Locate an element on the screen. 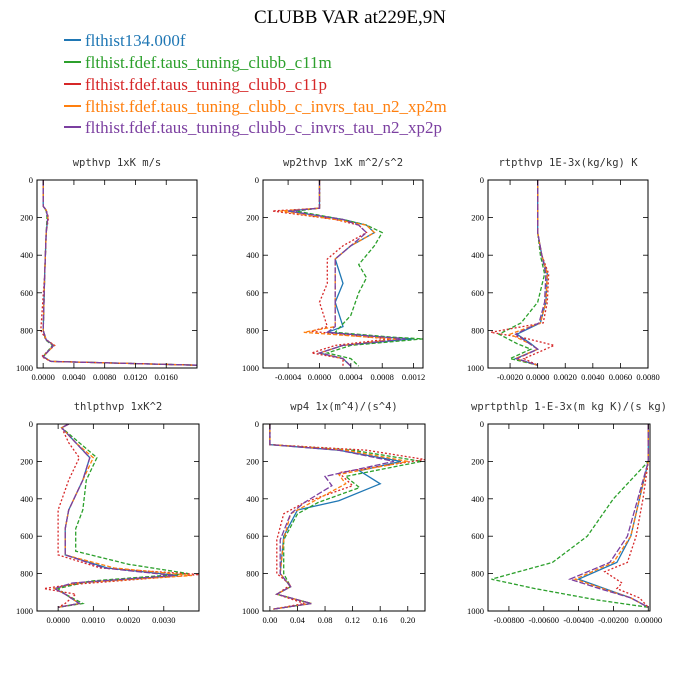 Image resolution: width=700 pixels, height=700 pixels. panel-title: wprtpthlp 1-E-3x(m kg K)/(s kg) is located at coordinates (569, 407).